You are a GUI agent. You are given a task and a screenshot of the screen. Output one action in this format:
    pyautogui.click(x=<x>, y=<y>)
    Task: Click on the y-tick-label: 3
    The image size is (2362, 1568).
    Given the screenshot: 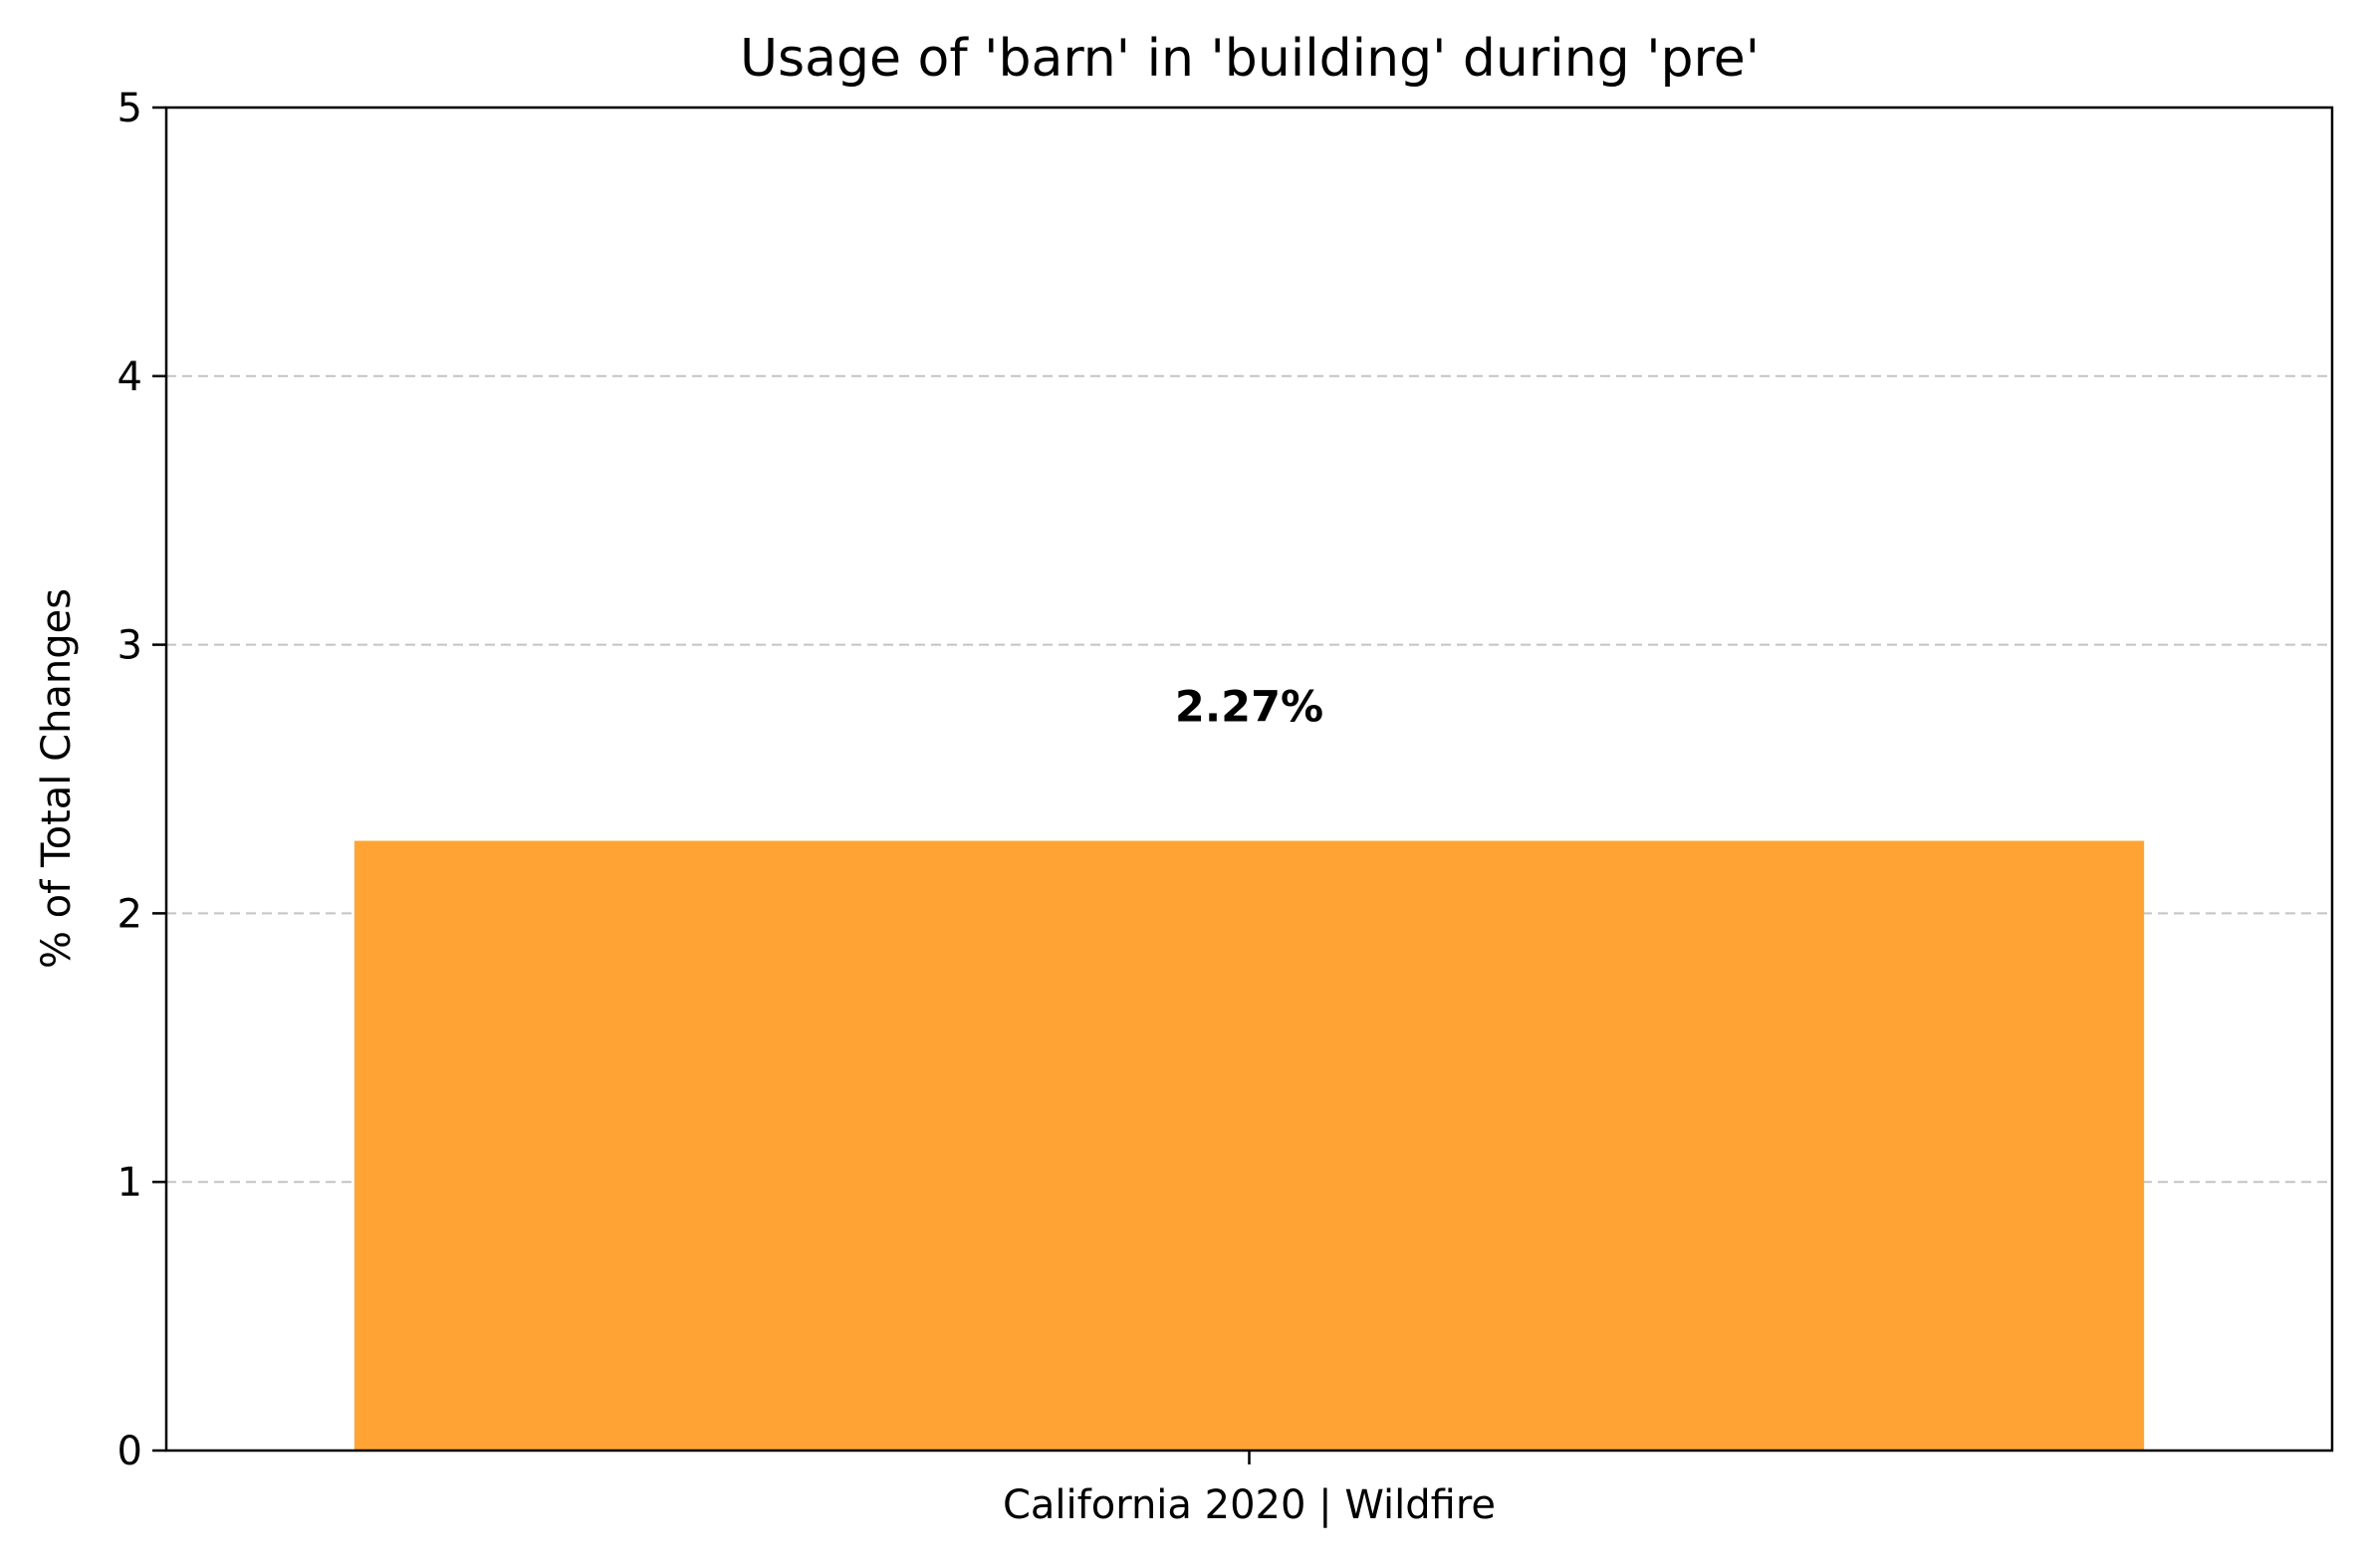 What is the action you would take?
    pyautogui.click(x=130, y=646)
    